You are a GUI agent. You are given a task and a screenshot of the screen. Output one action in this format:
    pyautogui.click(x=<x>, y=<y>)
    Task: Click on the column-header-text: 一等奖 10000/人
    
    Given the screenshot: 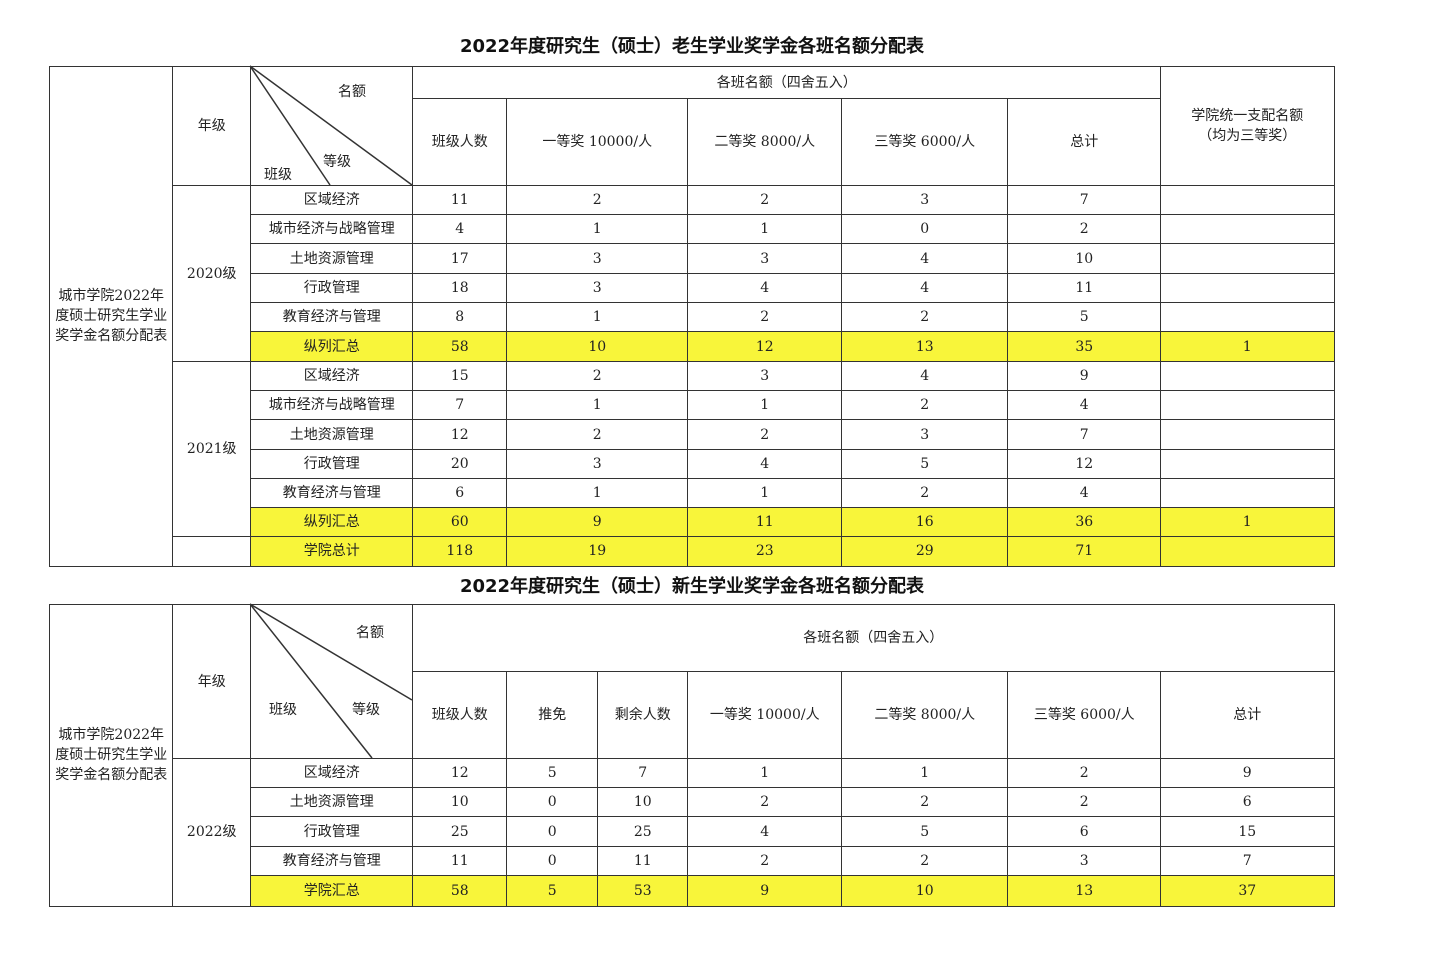 What is the action you would take?
    pyautogui.click(x=764, y=715)
    